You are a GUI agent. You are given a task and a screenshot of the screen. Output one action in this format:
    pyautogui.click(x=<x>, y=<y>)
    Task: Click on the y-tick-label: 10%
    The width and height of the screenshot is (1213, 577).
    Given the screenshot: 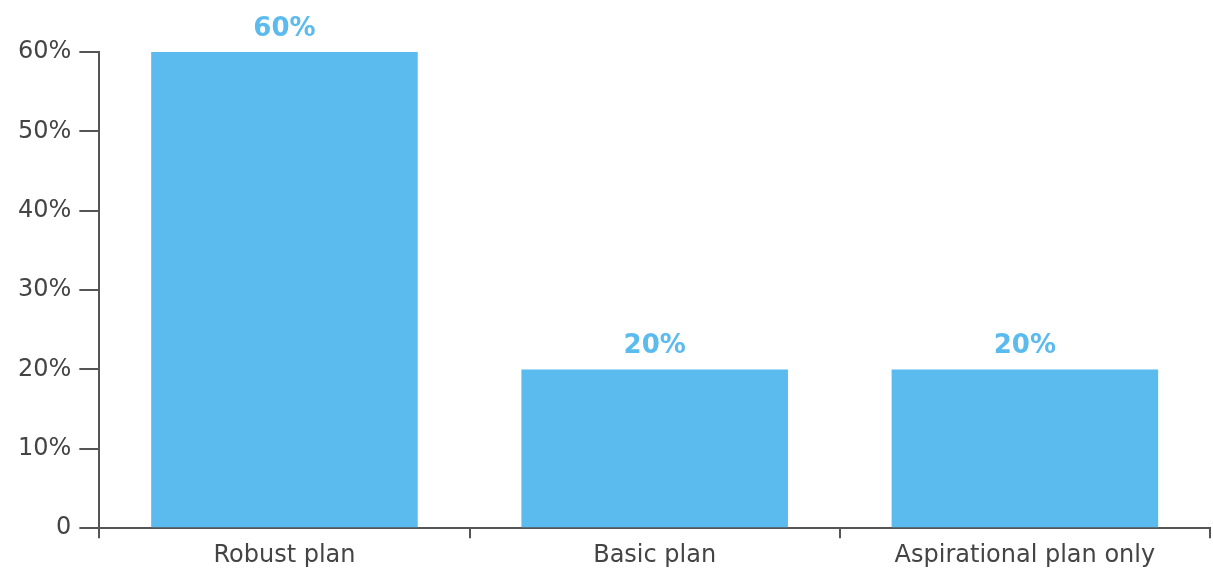 What is the action you would take?
    pyautogui.click(x=45, y=447)
    